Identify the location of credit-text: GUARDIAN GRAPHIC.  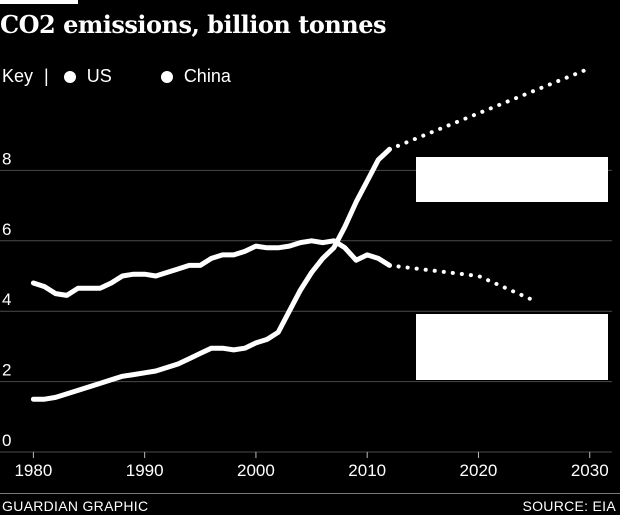
(75, 506).